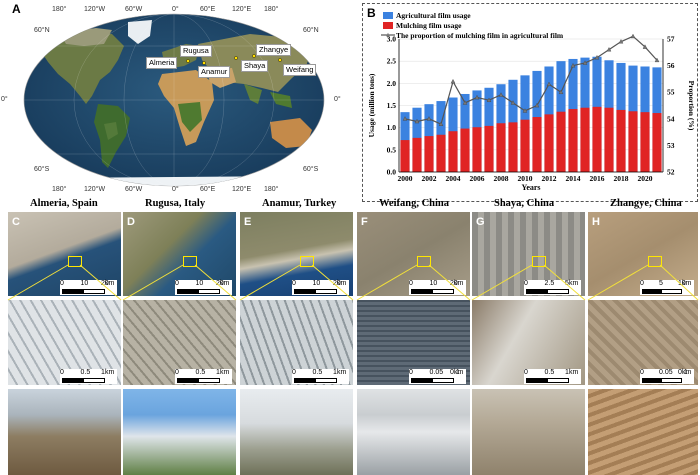 This screenshot has height=475, width=700. Describe the element at coordinates (392, 39) in the screenshot. I see `y-tick-label-left: 3.0` at that location.